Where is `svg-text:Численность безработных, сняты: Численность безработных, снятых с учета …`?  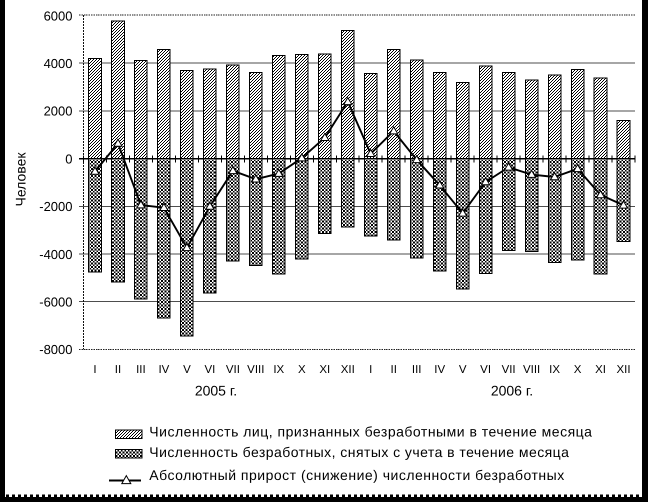
svg-text:Численность безработных, сняты: Численность безработных, снятых с учета … is located at coordinates (359, 452).